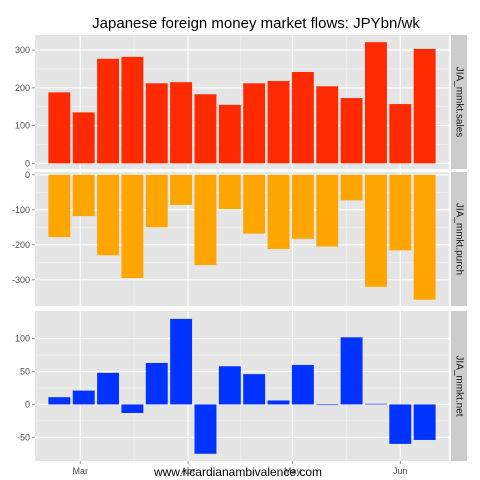 This screenshot has height=480, width=480. Describe the element at coordinates (21, 245) in the screenshot. I see `y-tick-label: -200` at that location.